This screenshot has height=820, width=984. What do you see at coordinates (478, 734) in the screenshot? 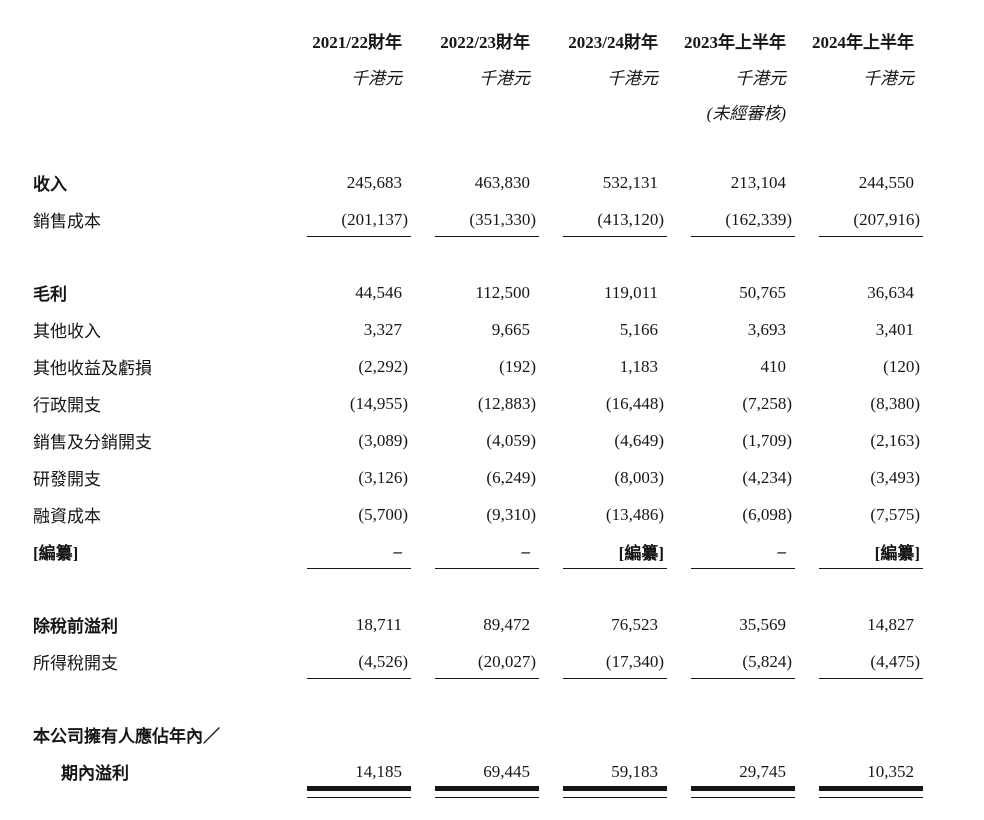
I see `table-row-attributable-caption: 本公司擁有人應佔年內／` at bounding box center [478, 734].